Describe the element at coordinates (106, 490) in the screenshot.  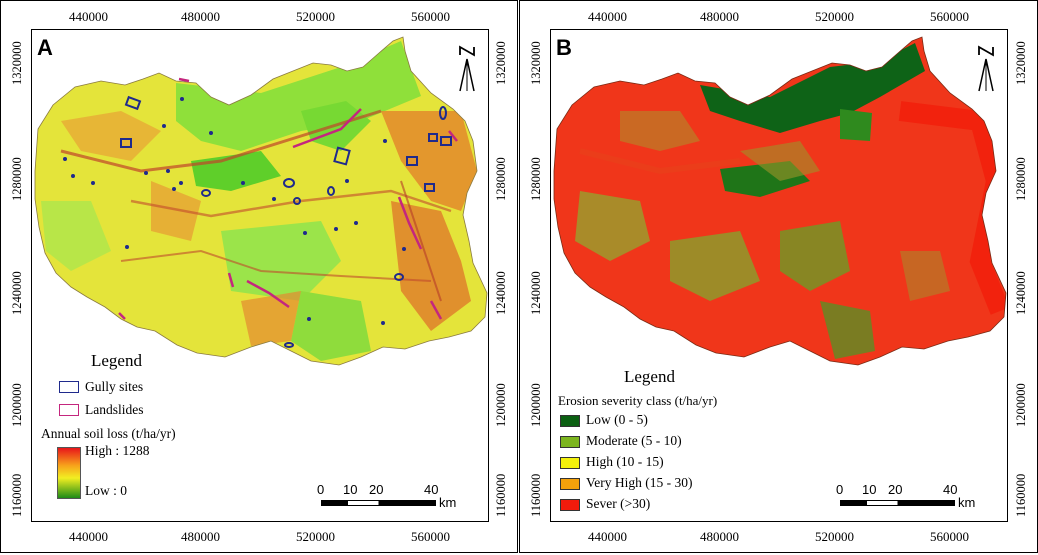
I see `ramp-low-label: Low : 0` at that location.